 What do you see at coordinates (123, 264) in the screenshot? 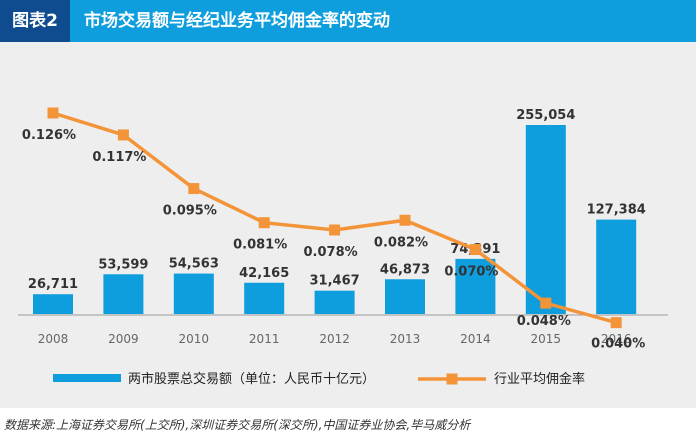
I see `bar-label-2009: 53,599` at bounding box center [123, 264].